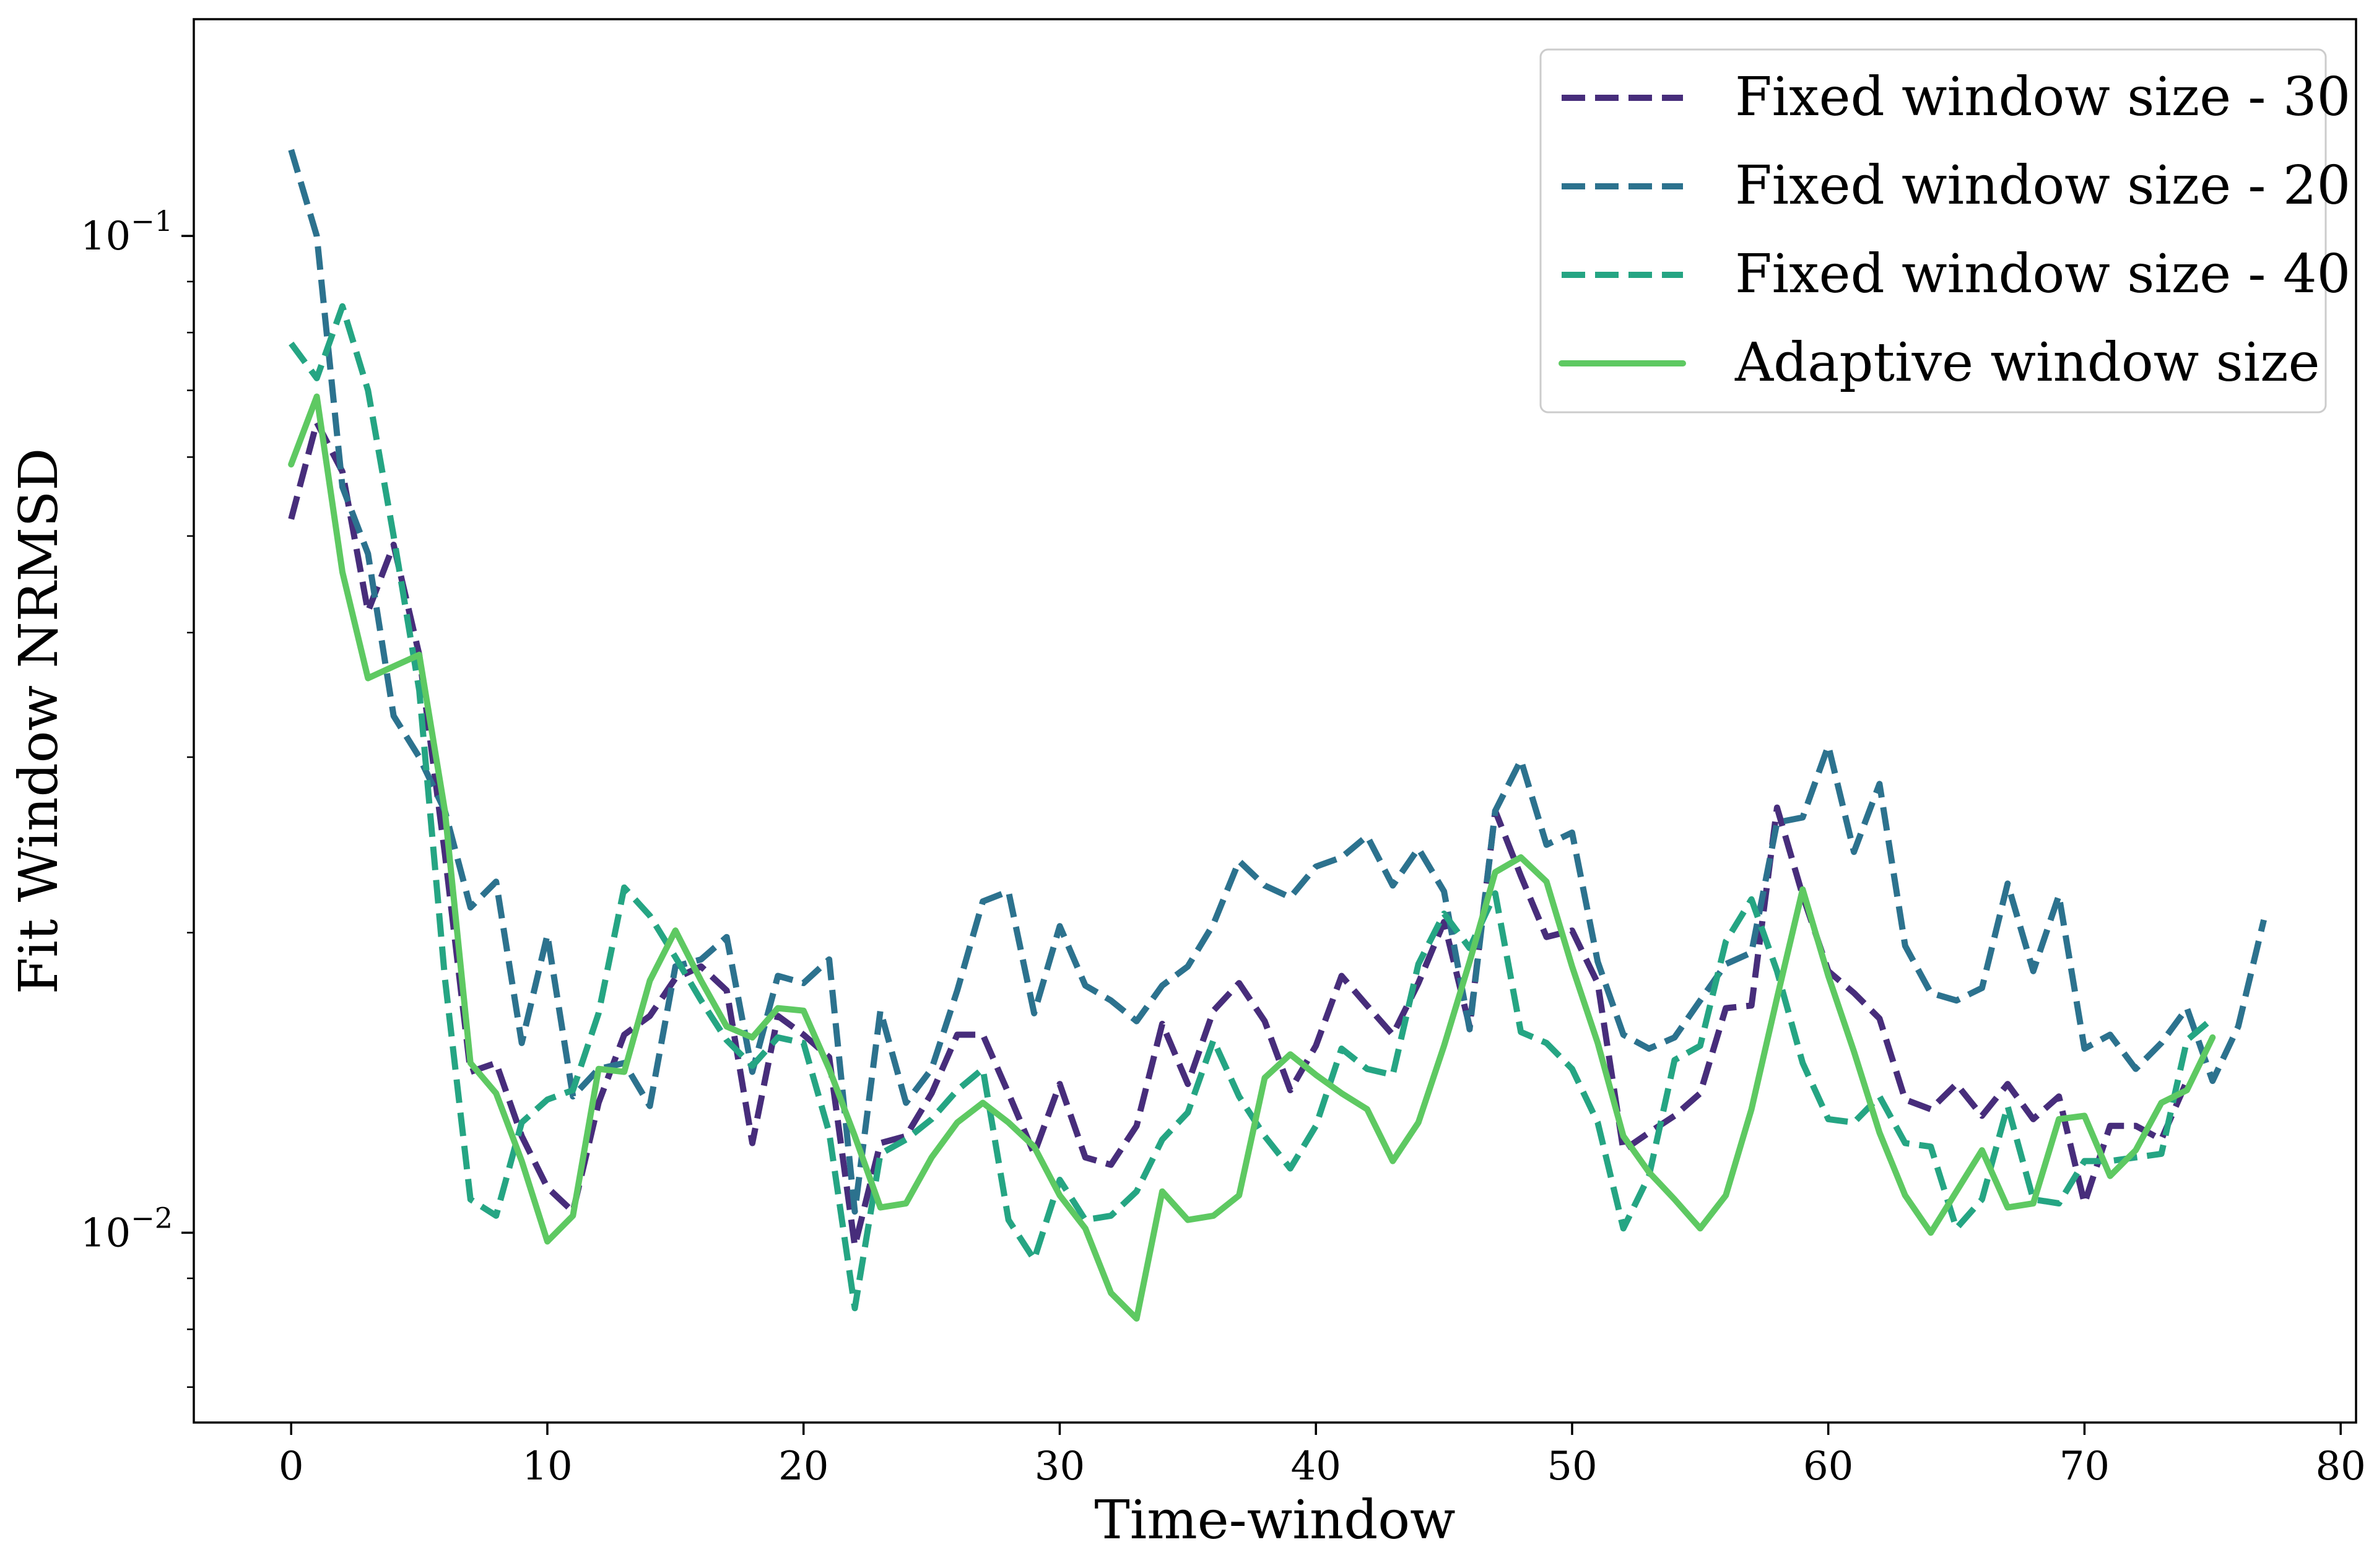  I want to click on x-tick-label: 60, so click(1828, 1466).